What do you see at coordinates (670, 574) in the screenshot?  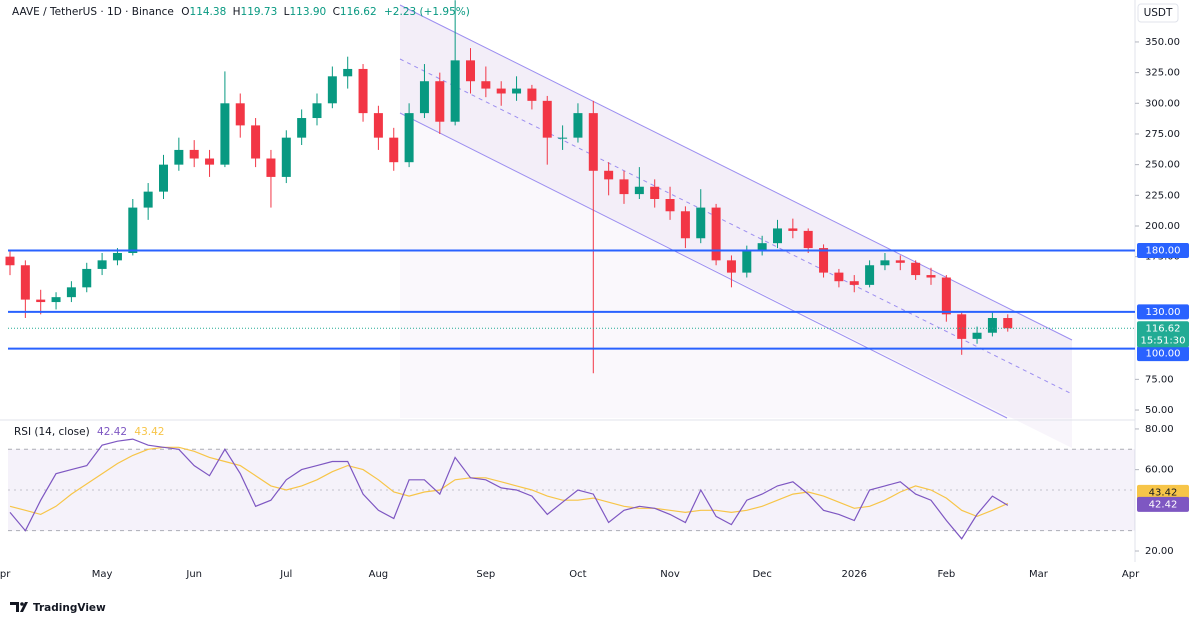 I see `x-tick-label: Nov` at bounding box center [670, 574].